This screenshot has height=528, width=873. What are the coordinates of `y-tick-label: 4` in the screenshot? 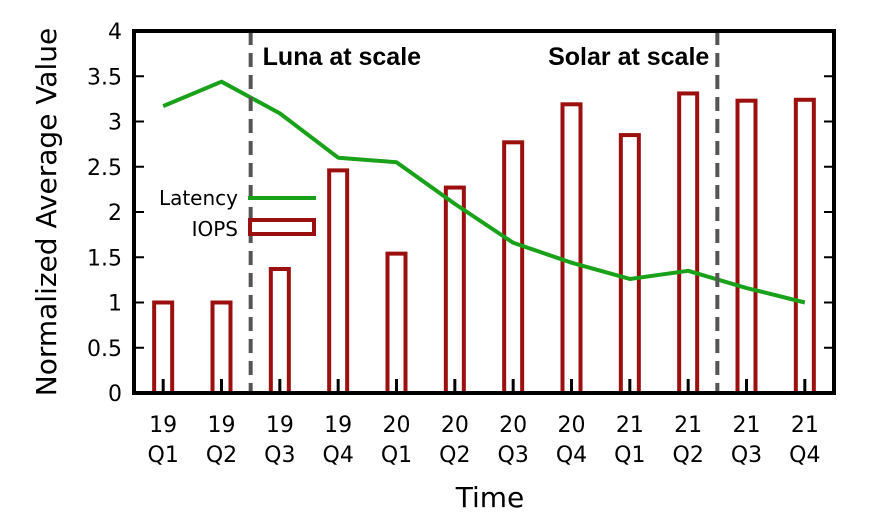 It's located at (115, 32).